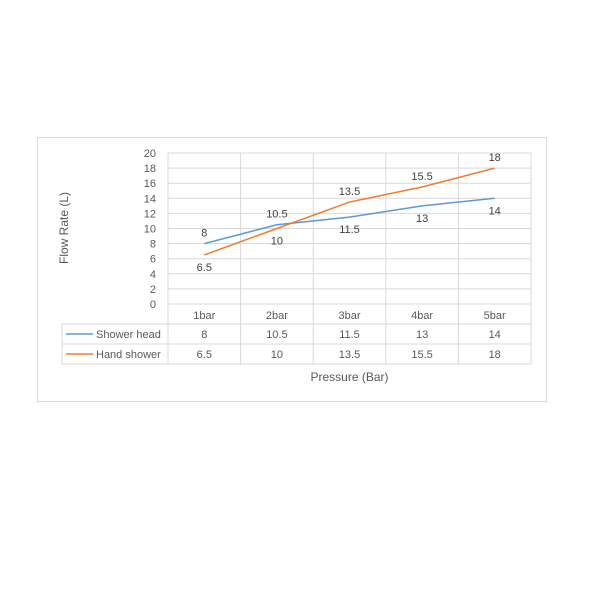 The image size is (600, 600). Describe the element at coordinates (150, 154) in the screenshot. I see `y-tick-label: 20` at that location.